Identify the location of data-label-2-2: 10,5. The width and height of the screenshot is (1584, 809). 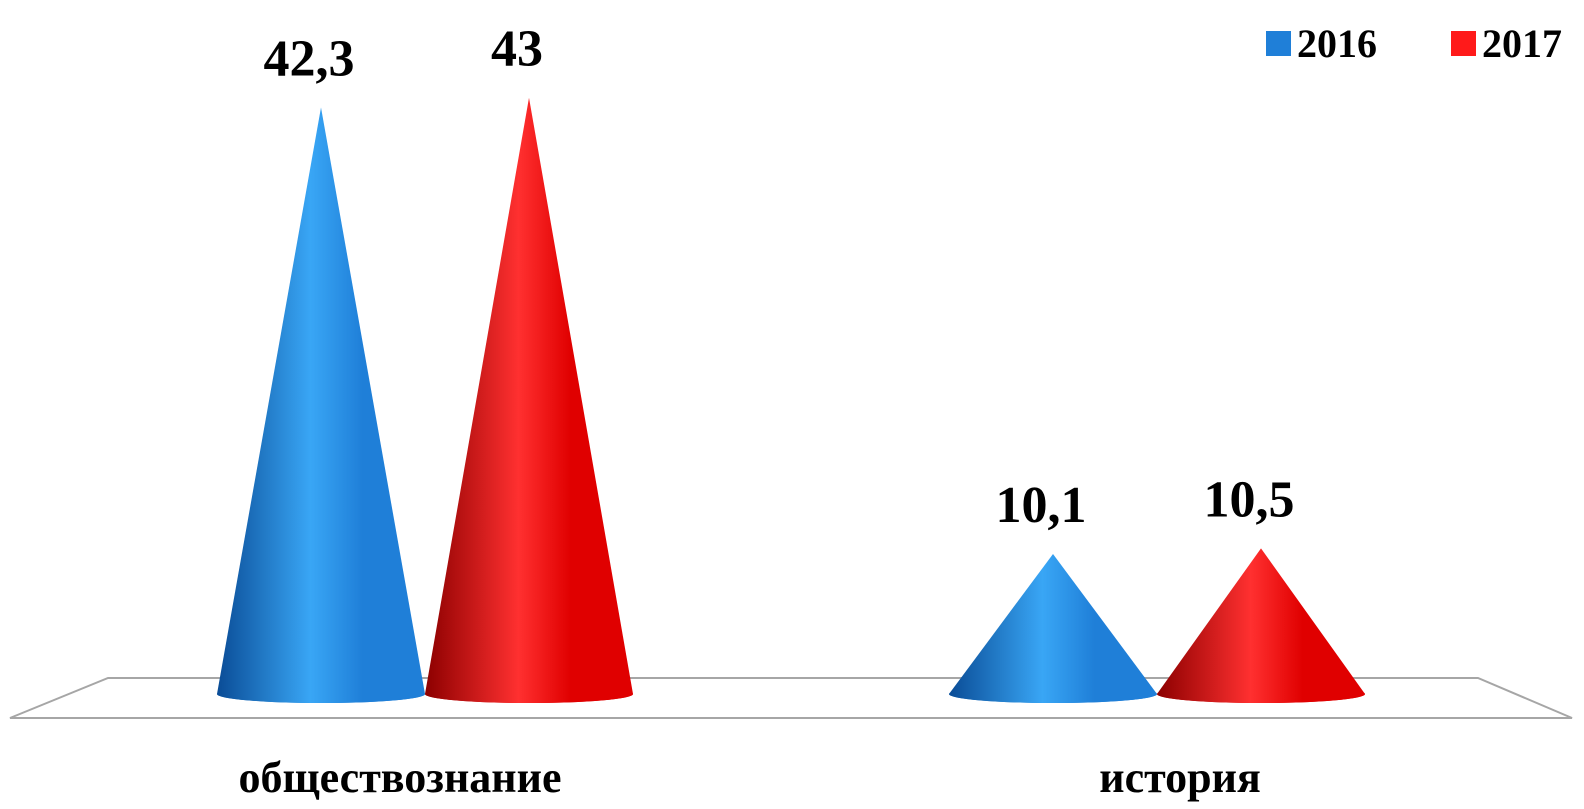
(1249, 499).